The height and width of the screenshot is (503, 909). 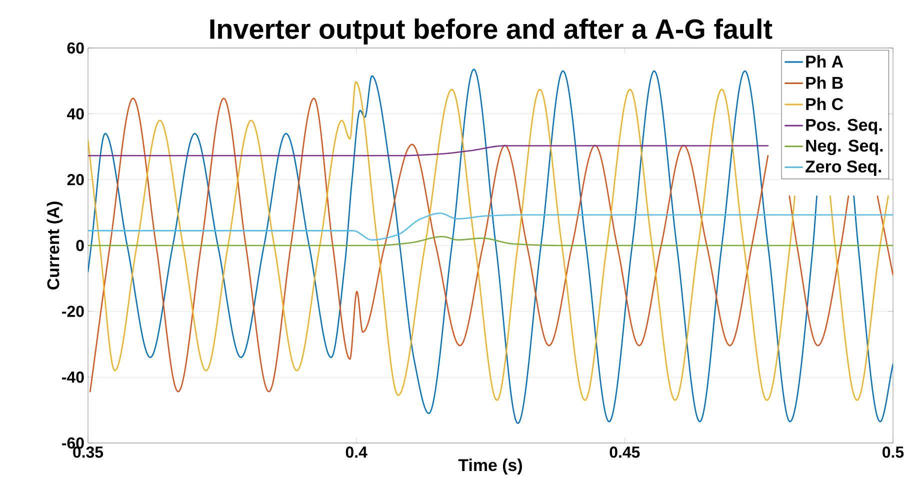 What do you see at coordinates (491, 31) in the screenshot?
I see `chart-title: Inverter output before and after a A-G fault` at bounding box center [491, 31].